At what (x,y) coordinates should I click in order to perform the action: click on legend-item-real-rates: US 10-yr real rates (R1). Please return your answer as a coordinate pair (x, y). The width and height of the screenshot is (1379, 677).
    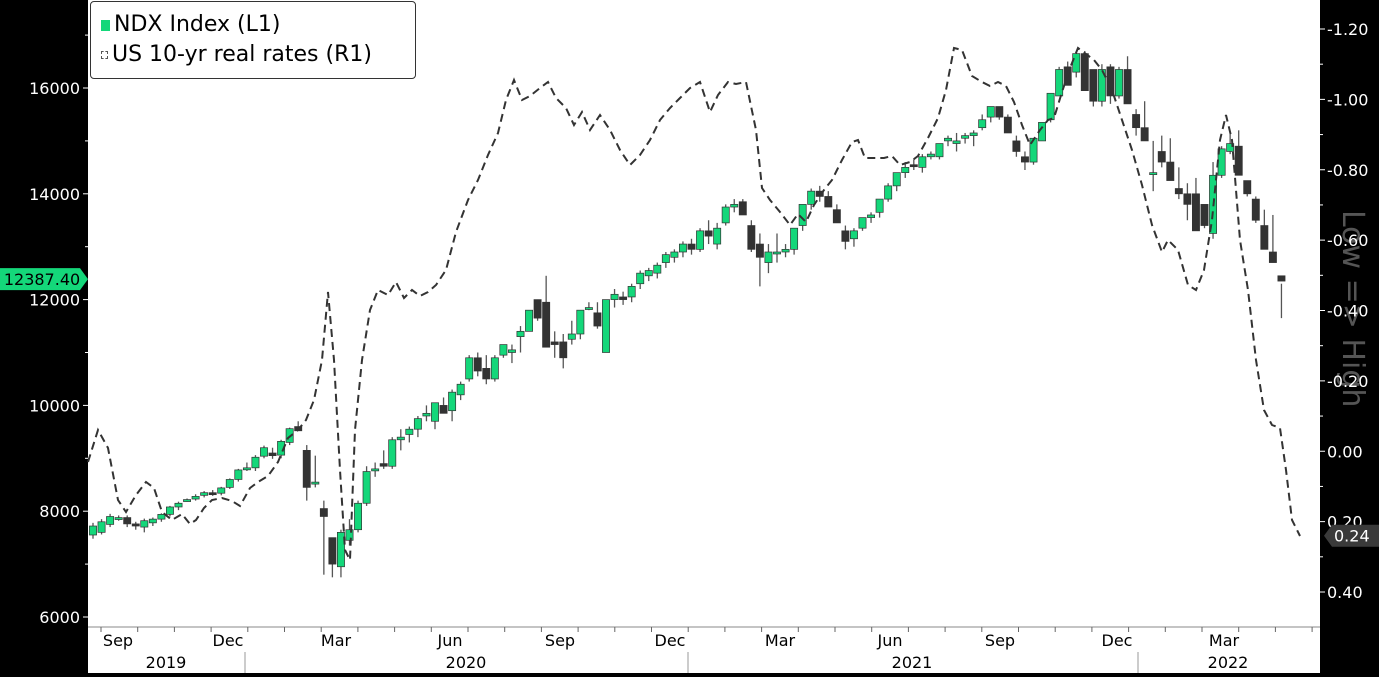
    Looking at the image, I should click on (258, 55).